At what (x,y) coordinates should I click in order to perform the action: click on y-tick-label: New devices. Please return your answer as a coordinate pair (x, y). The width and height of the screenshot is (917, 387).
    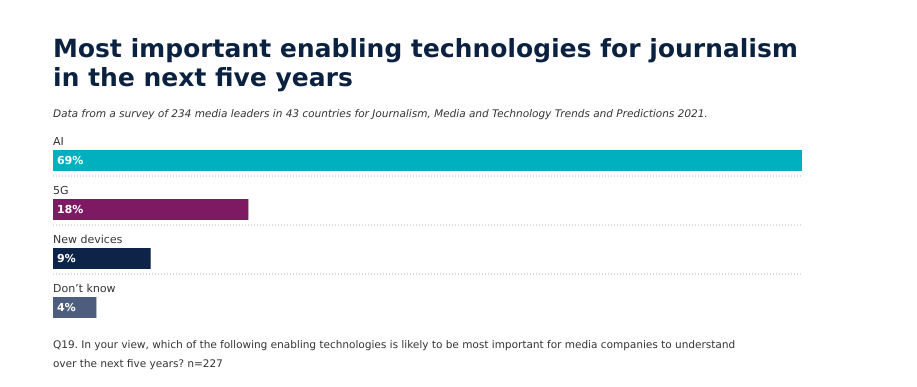
    Looking at the image, I should click on (88, 239).